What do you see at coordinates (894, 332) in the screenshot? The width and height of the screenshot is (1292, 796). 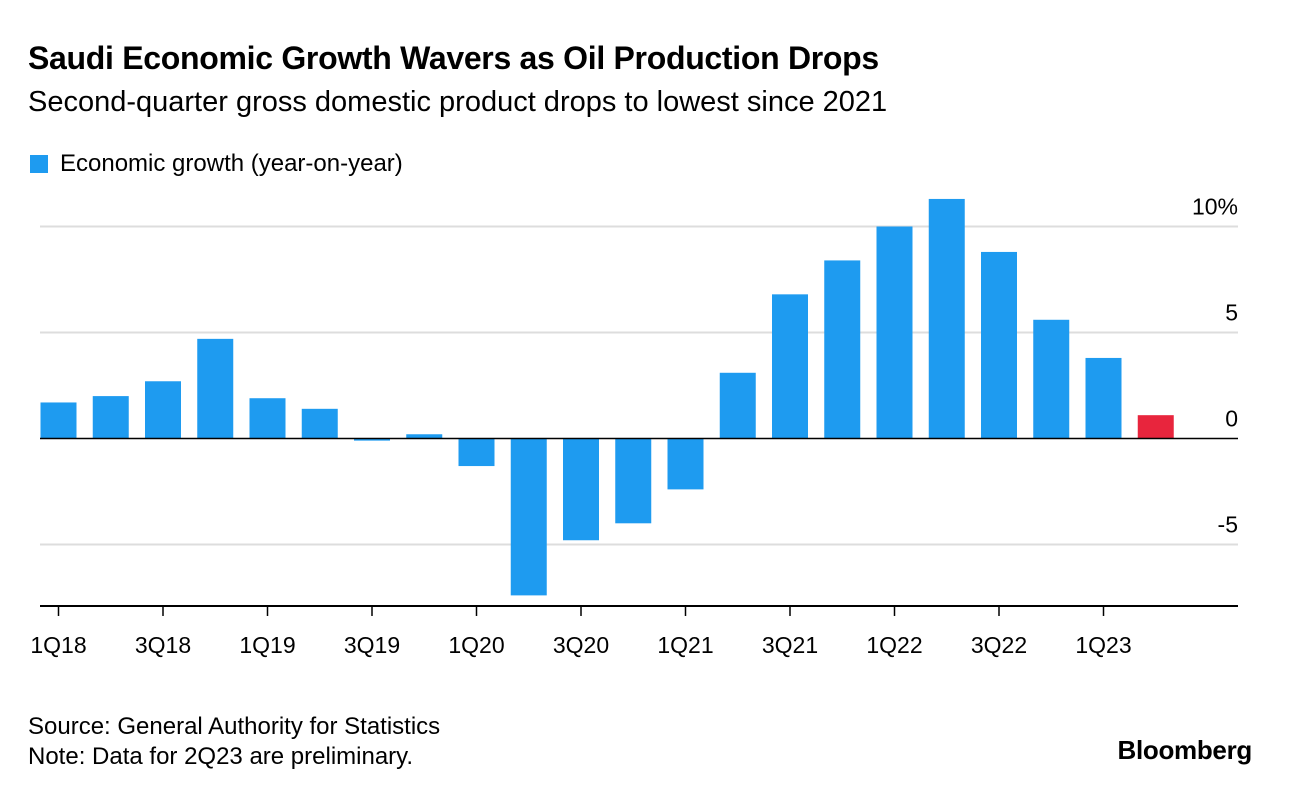 I see `bar-1q22` at bounding box center [894, 332].